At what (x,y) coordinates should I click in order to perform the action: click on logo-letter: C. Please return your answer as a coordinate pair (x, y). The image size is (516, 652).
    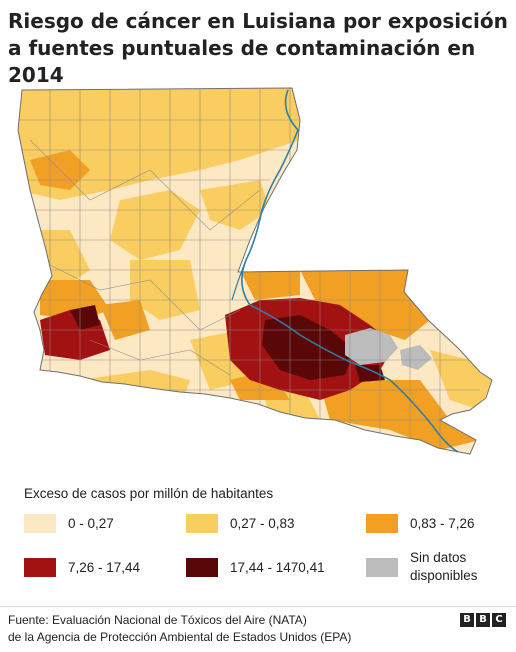
    Looking at the image, I should click on (499, 620).